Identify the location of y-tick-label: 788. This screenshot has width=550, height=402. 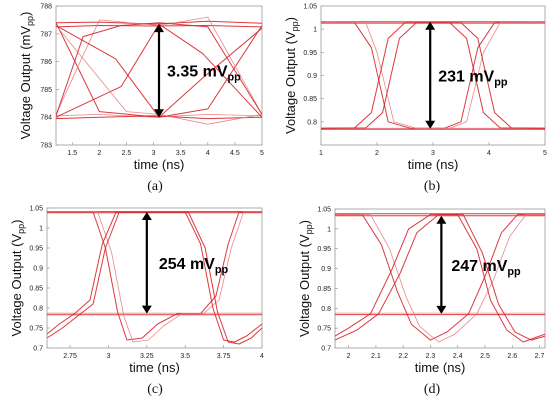
(46, 7).